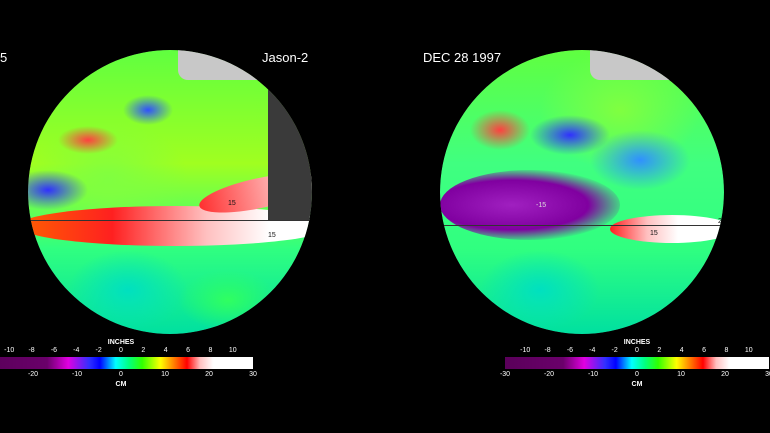 This screenshot has height=433, width=770. I want to click on contour-label: -15, so click(541, 205).